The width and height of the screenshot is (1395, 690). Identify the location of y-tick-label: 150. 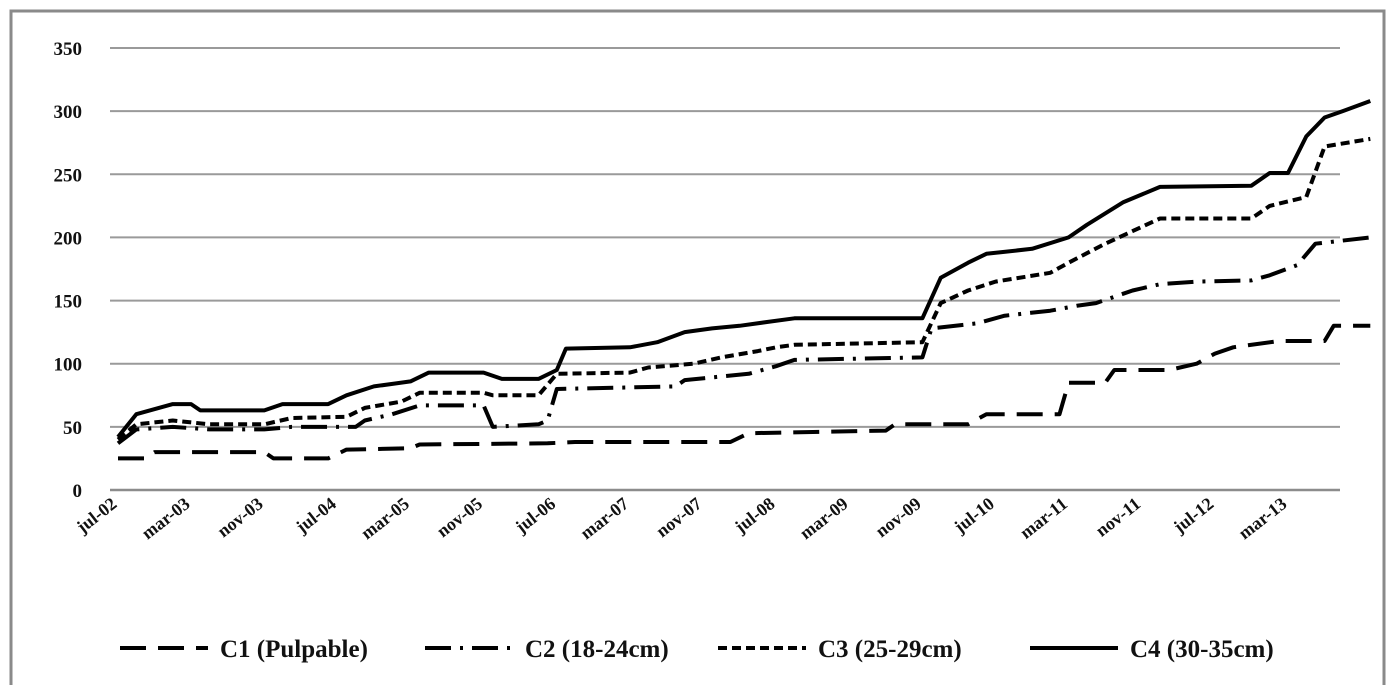
(68, 302).